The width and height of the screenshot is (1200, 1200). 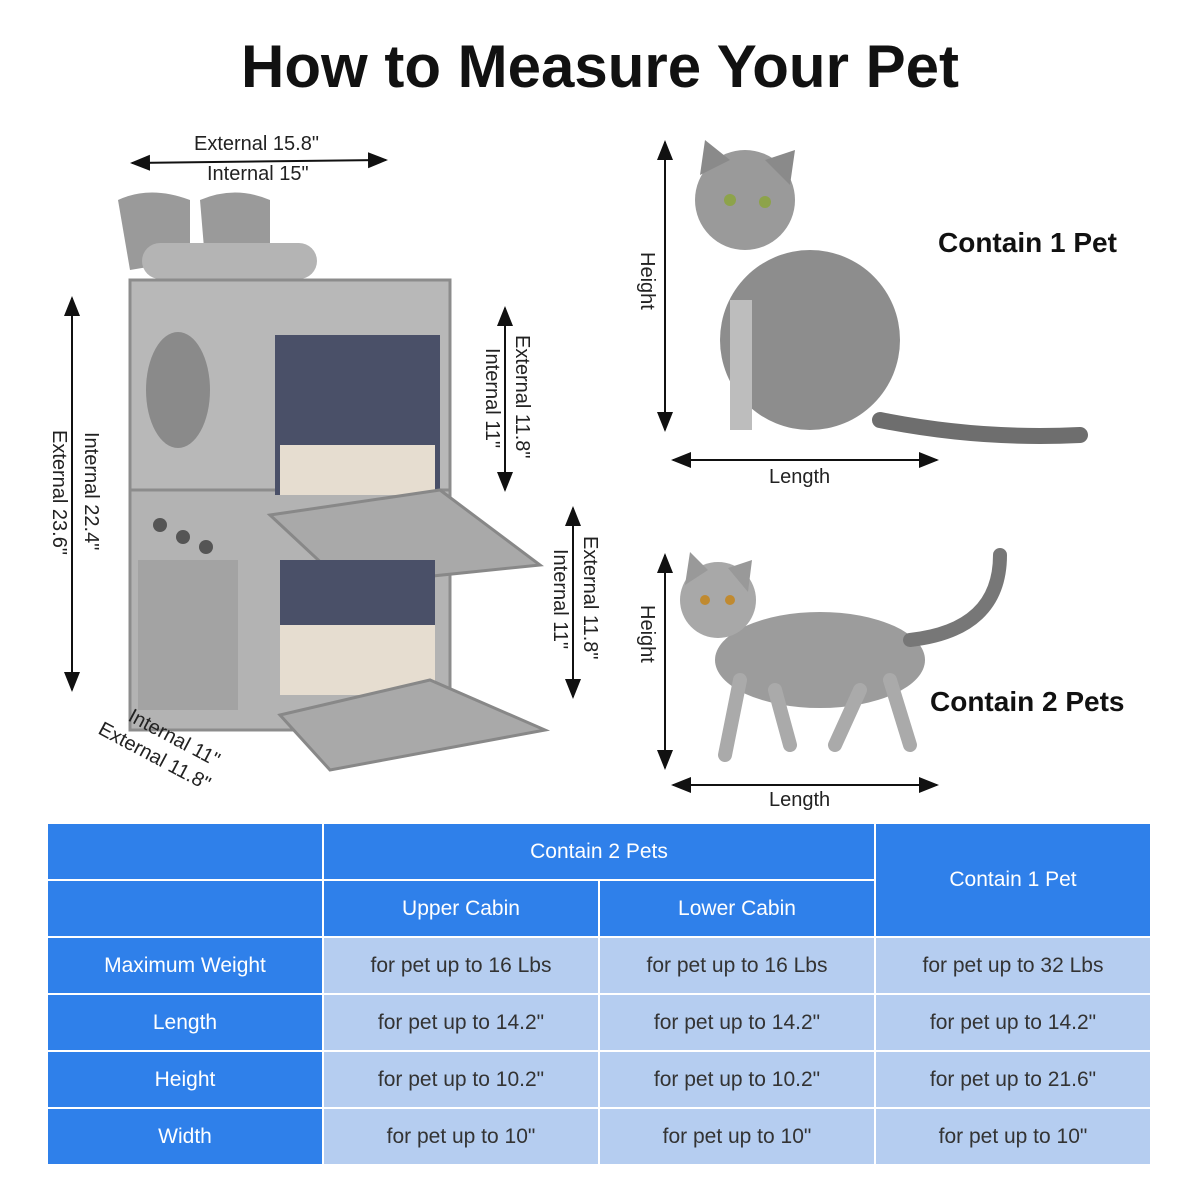 I want to click on header-lower-cabin: Lower Cabin, so click(x=737, y=908).